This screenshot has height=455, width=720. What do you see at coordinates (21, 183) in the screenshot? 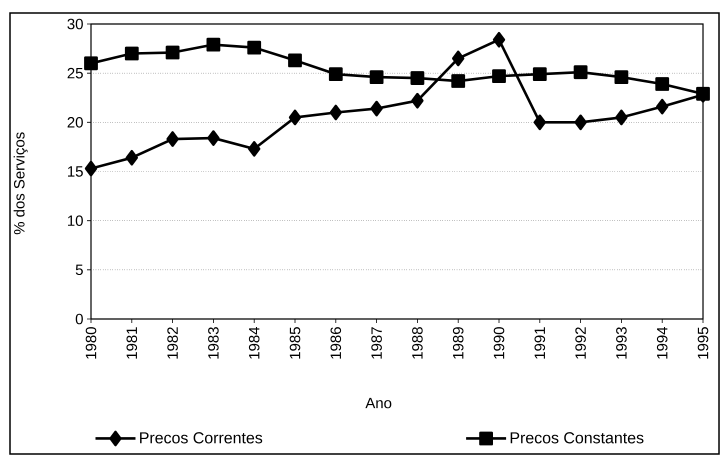
I see `y-axis-title: % dos Serviços` at bounding box center [21, 183].